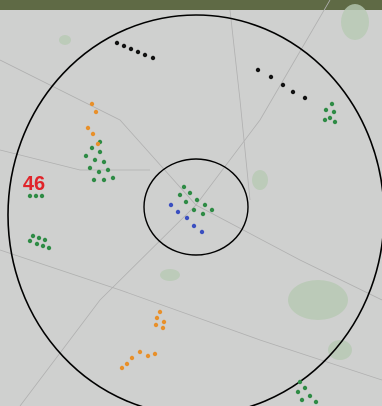  I want to click on unit-count-label: 46, so click(34, 184).